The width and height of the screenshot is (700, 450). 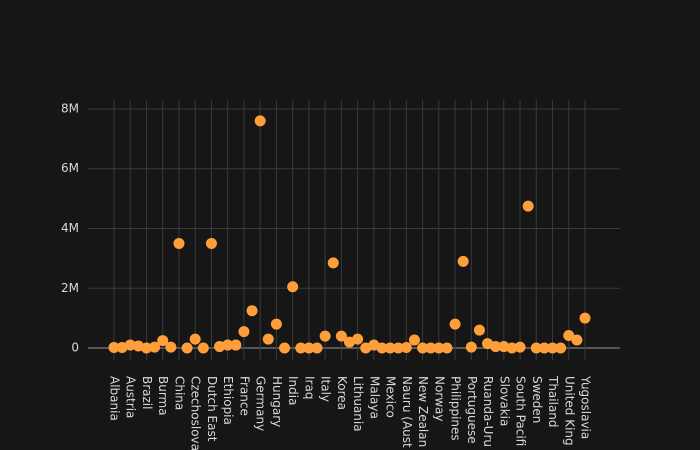 What do you see at coordinates (326, 389) in the screenshot?
I see `x-tick-label: Italy` at bounding box center [326, 389].